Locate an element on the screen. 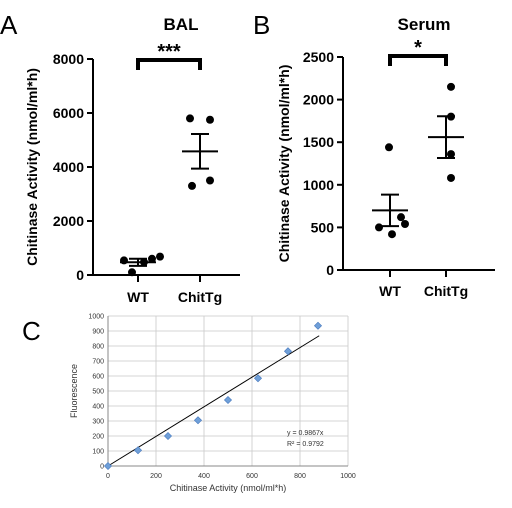 The width and height of the screenshot is (512, 508). y-tick-label: 900 is located at coordinates (98, 332).